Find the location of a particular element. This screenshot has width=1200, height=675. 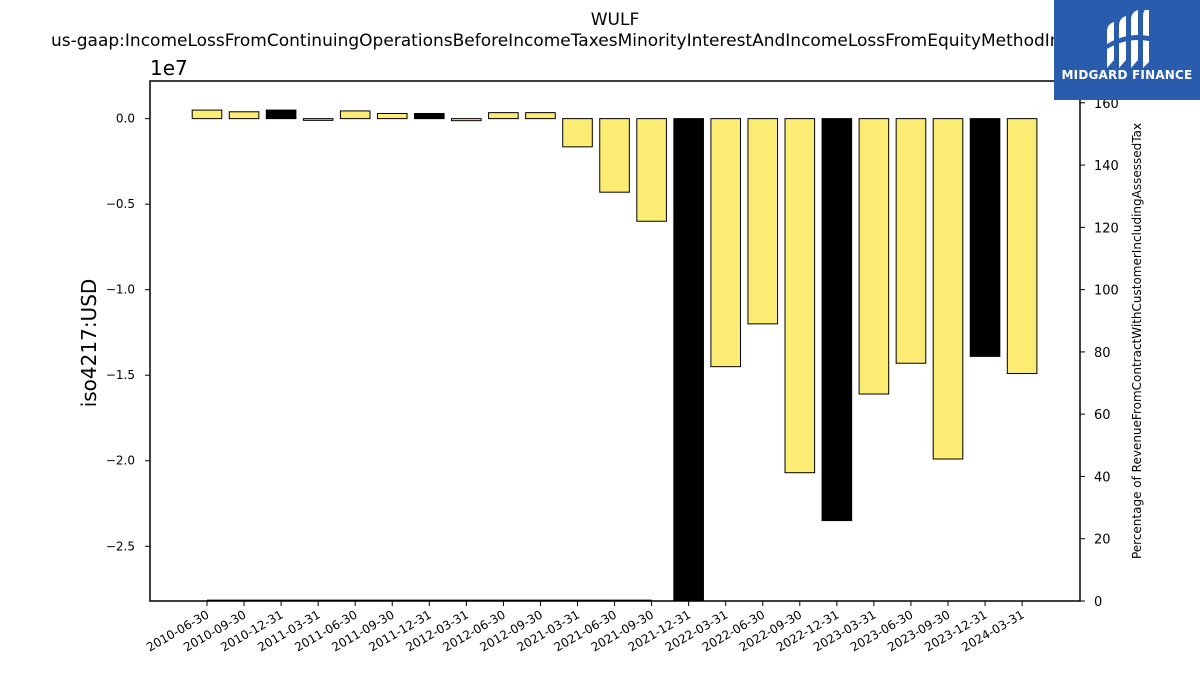

y2-tick-label: 20 is located at coordinates (1102, 540).